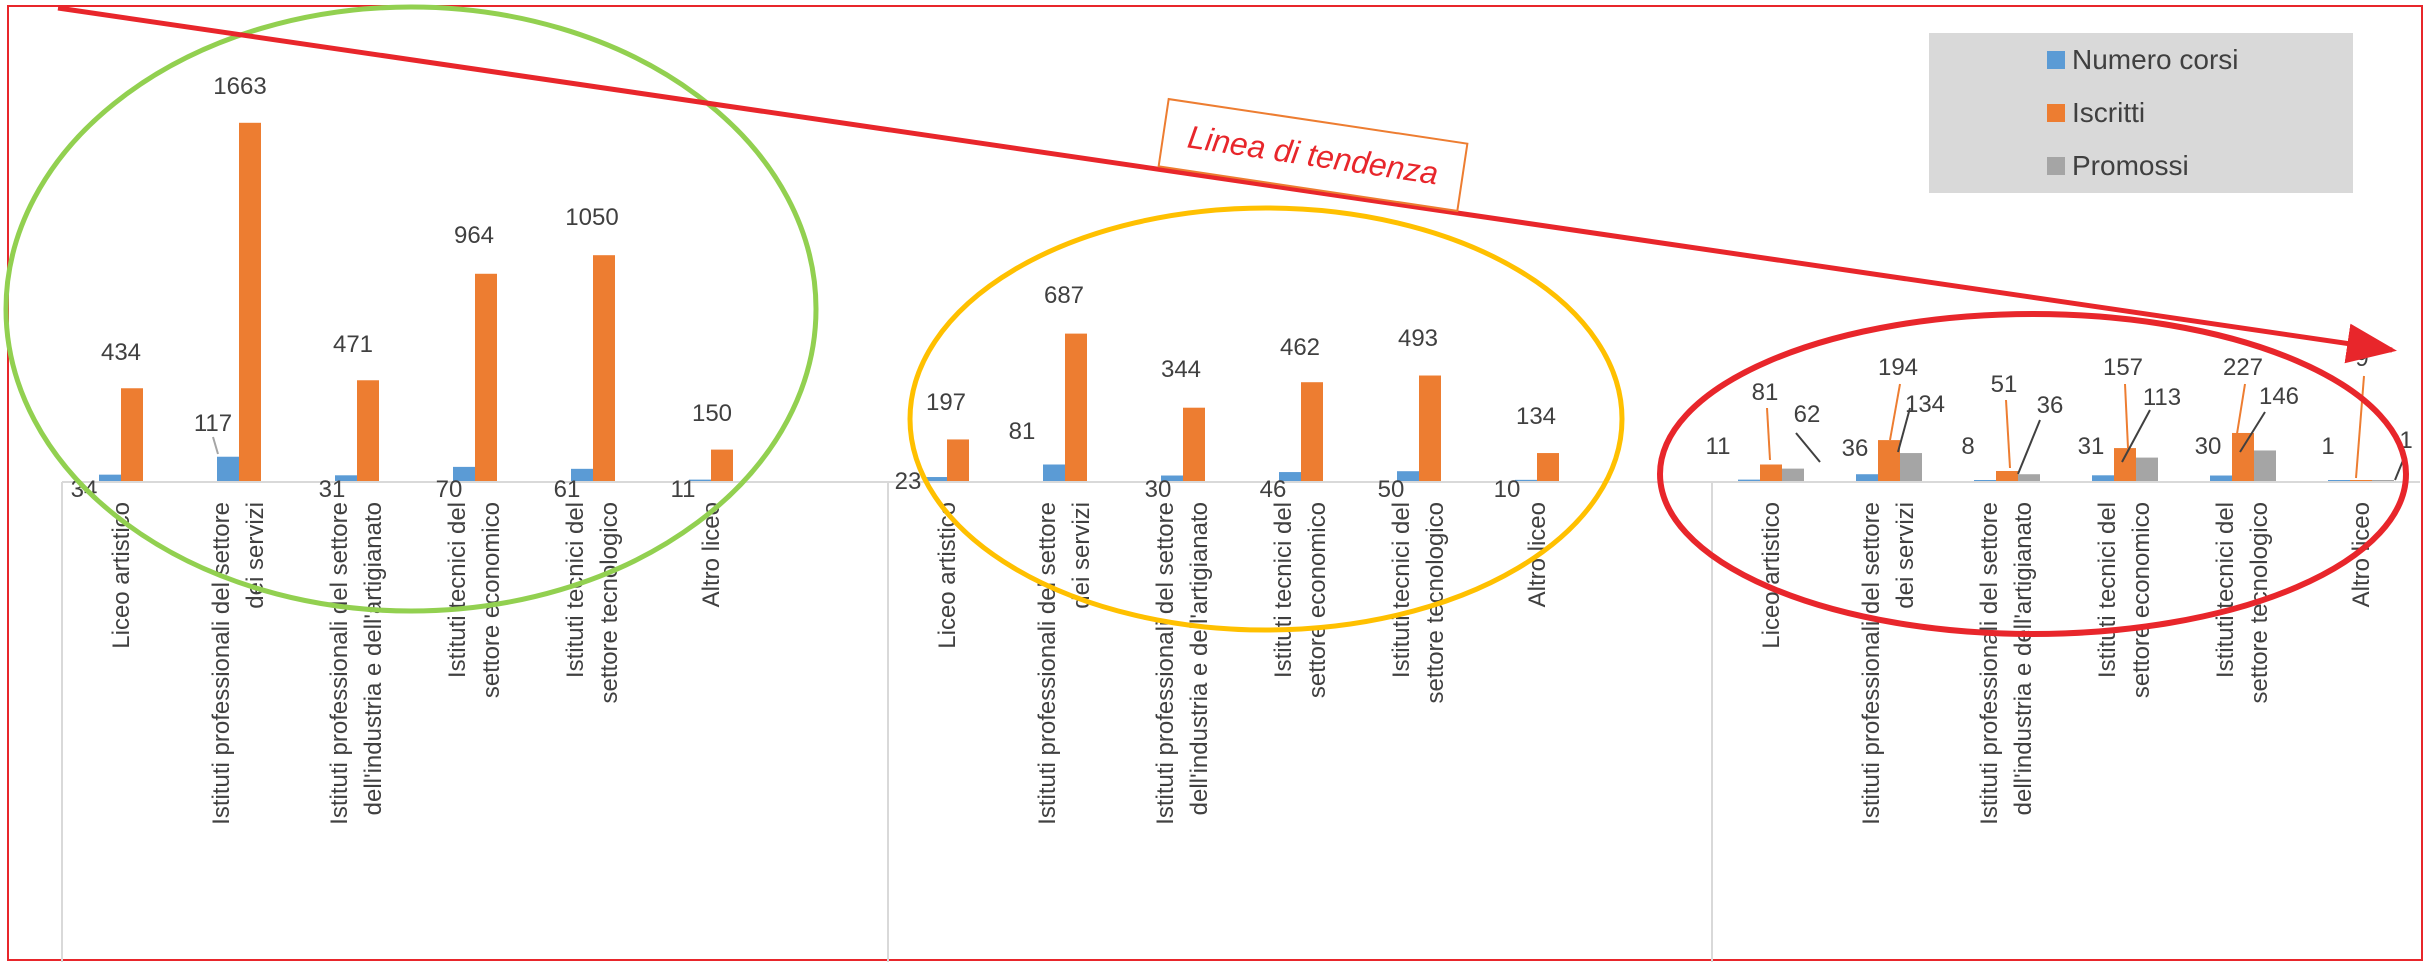  Describe the element at coordinates (712, 413) in the screenshot. I see `data-label: 150` at that location.